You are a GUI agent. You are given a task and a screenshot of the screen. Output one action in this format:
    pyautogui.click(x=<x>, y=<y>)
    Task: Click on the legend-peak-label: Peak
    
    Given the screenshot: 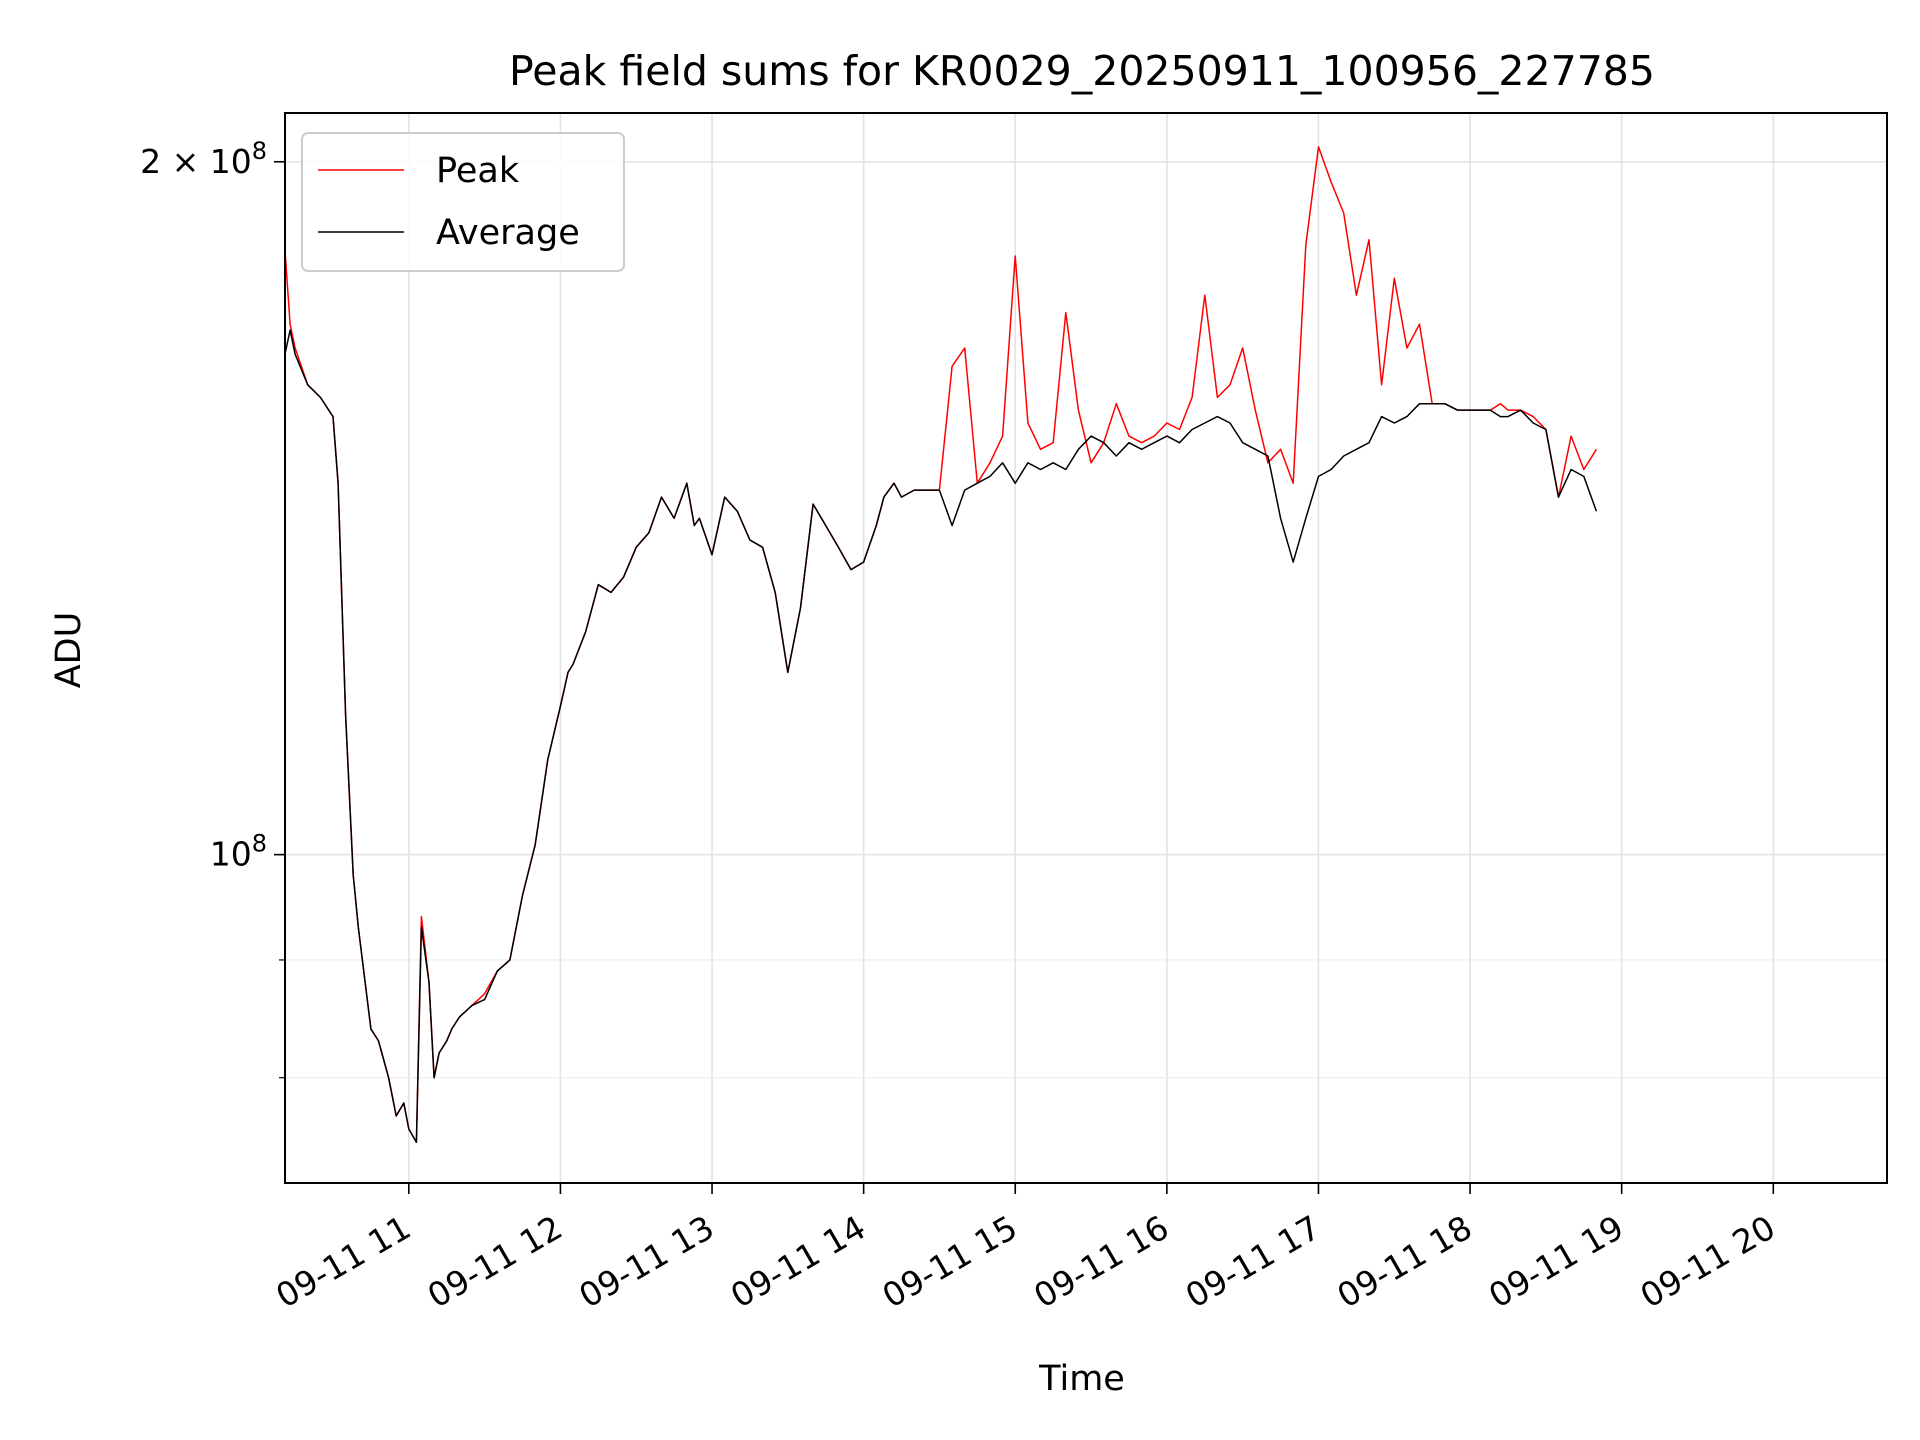 What is the action you would take?
    pyautogui.click(x=478, y=171)
    